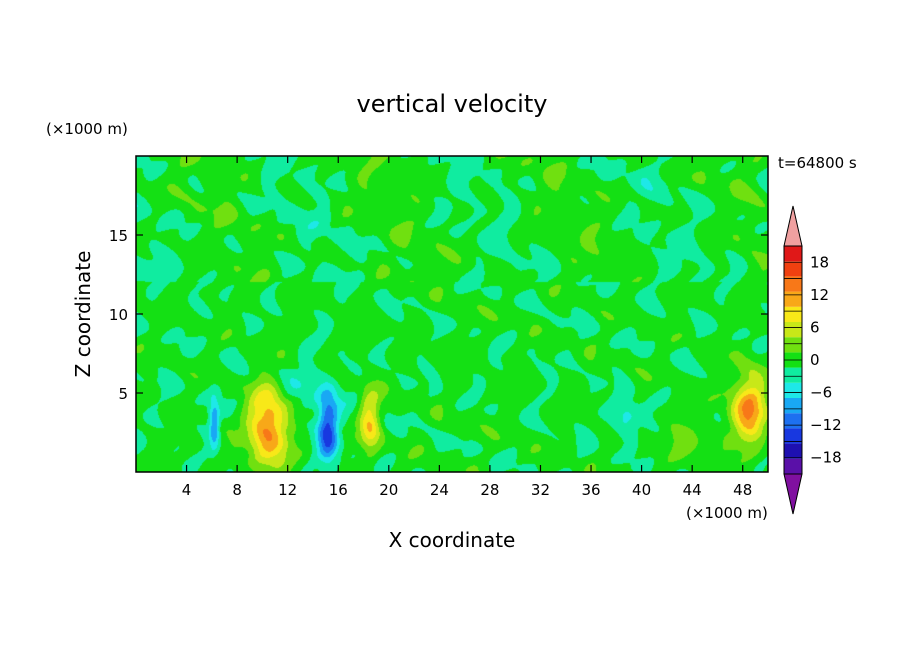  Describe the element at coordinates (123, 394) in the screenshot. I see `y-tick-label: 5` at that location.